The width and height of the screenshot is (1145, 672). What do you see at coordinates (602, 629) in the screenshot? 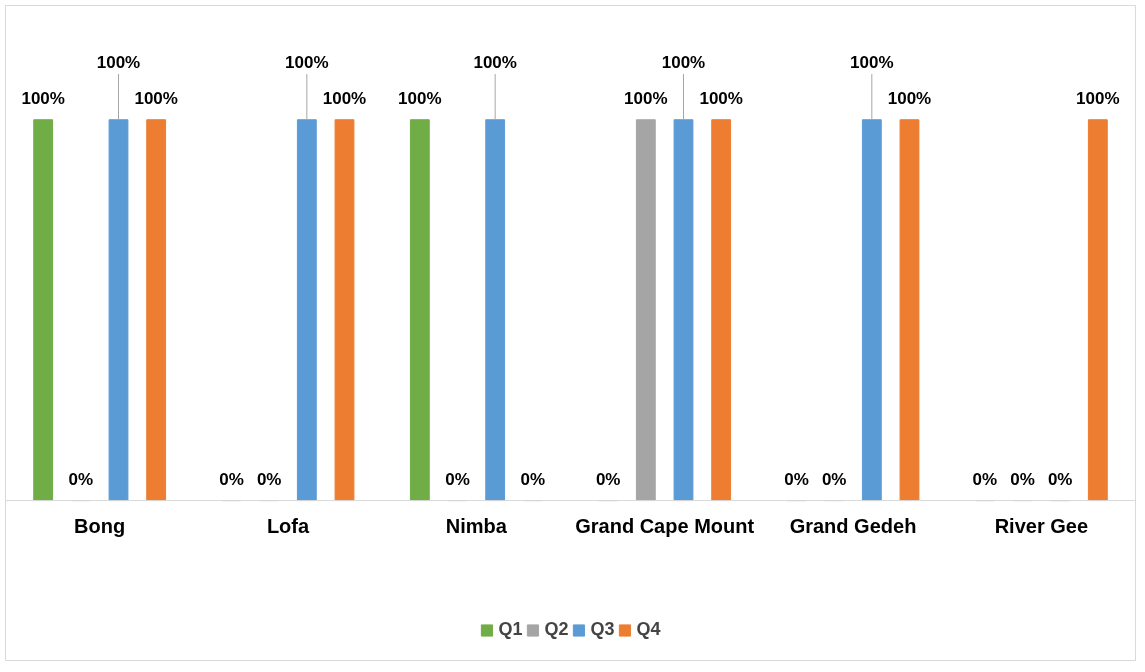
I see `legend-label: Q3` at bounding box center [602, 629].